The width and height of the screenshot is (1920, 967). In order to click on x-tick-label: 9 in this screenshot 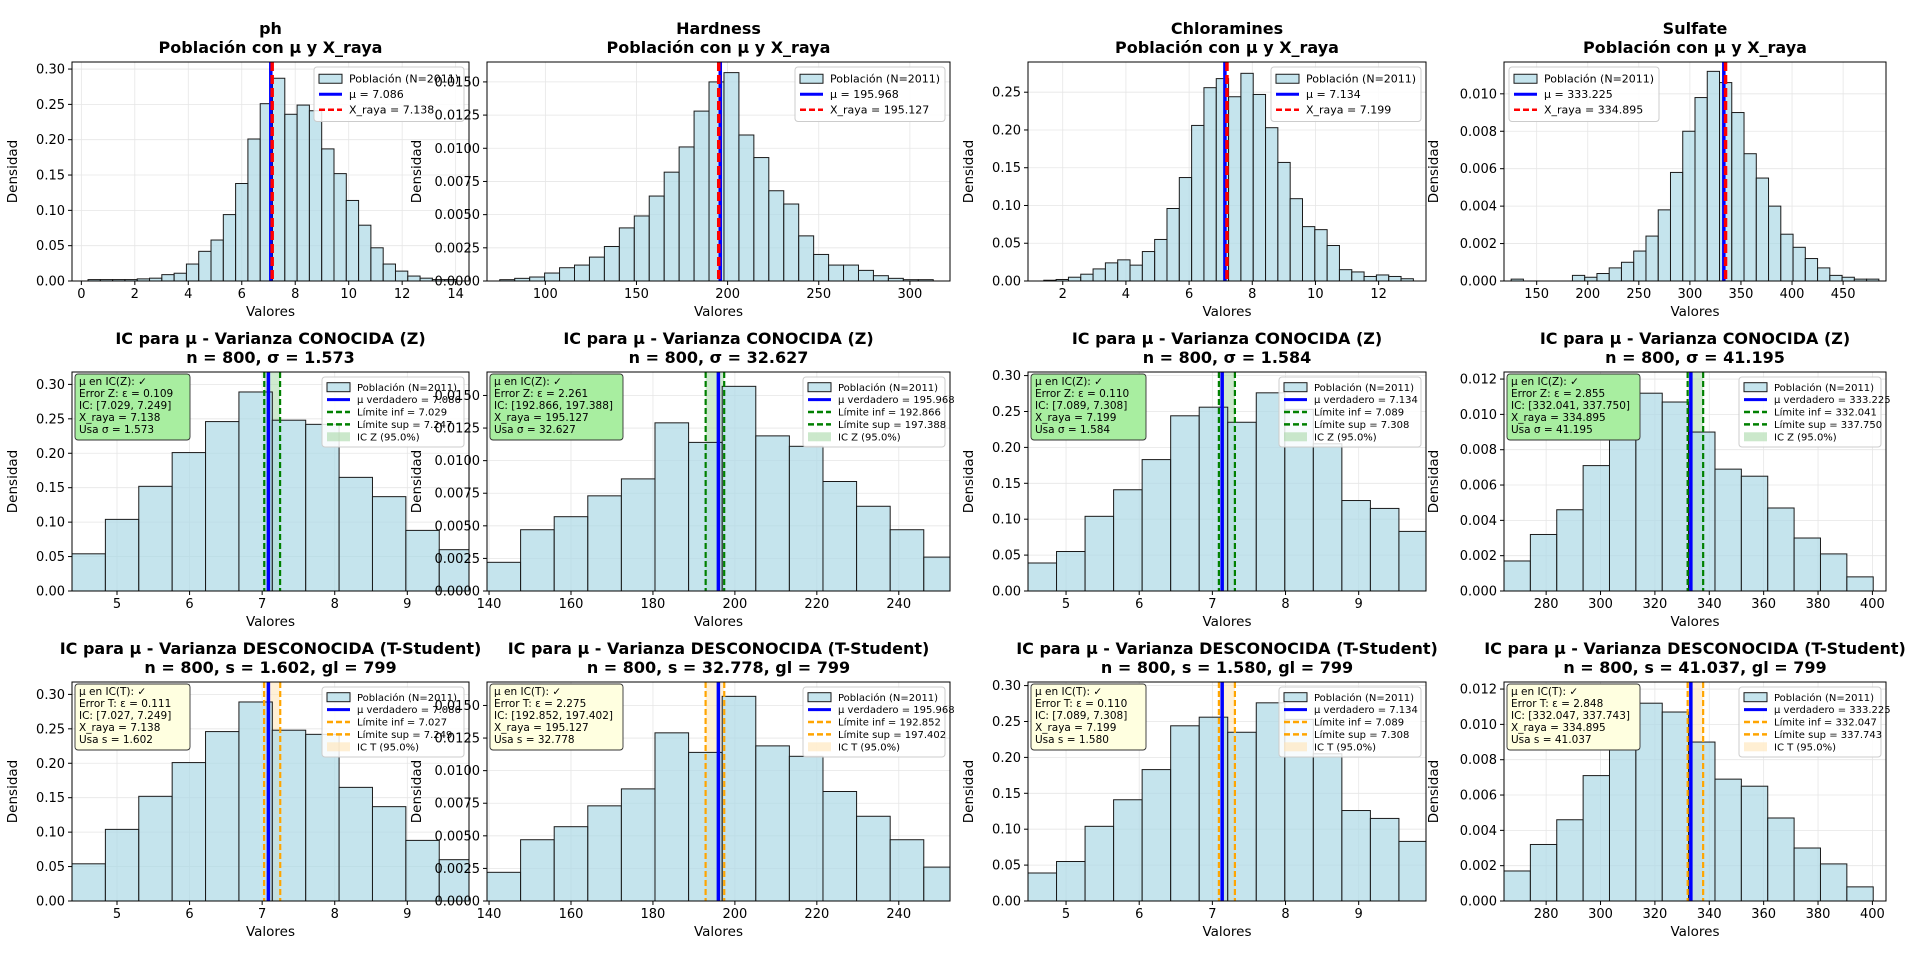, I will do `click(407, 604)`.